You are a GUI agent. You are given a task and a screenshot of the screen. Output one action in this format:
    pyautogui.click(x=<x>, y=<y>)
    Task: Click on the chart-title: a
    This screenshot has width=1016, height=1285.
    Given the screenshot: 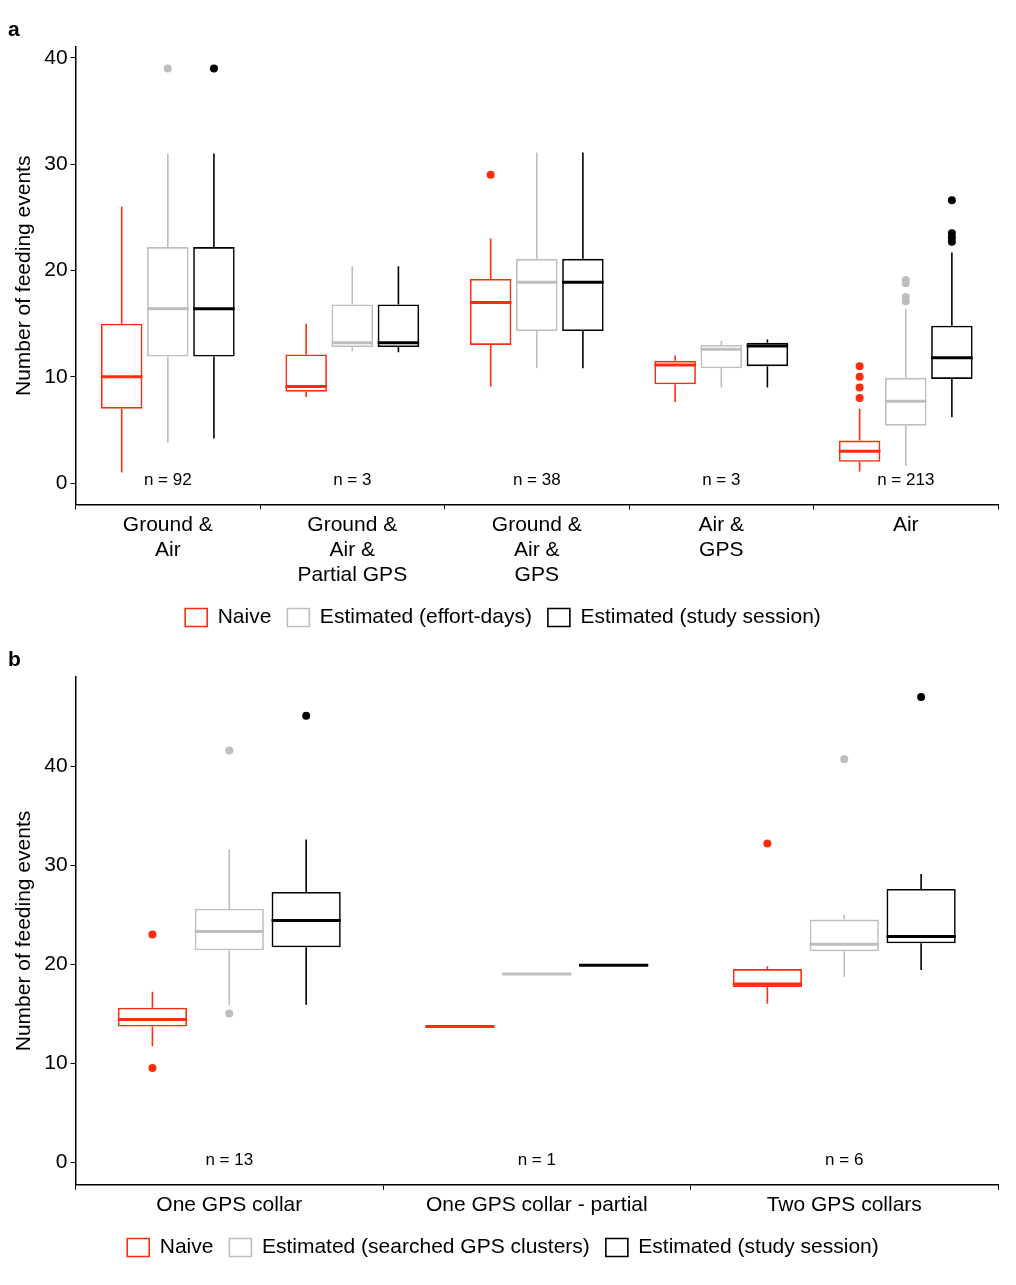 What is the action you would take?
    pyautogui.click(x=14, y=29)
    